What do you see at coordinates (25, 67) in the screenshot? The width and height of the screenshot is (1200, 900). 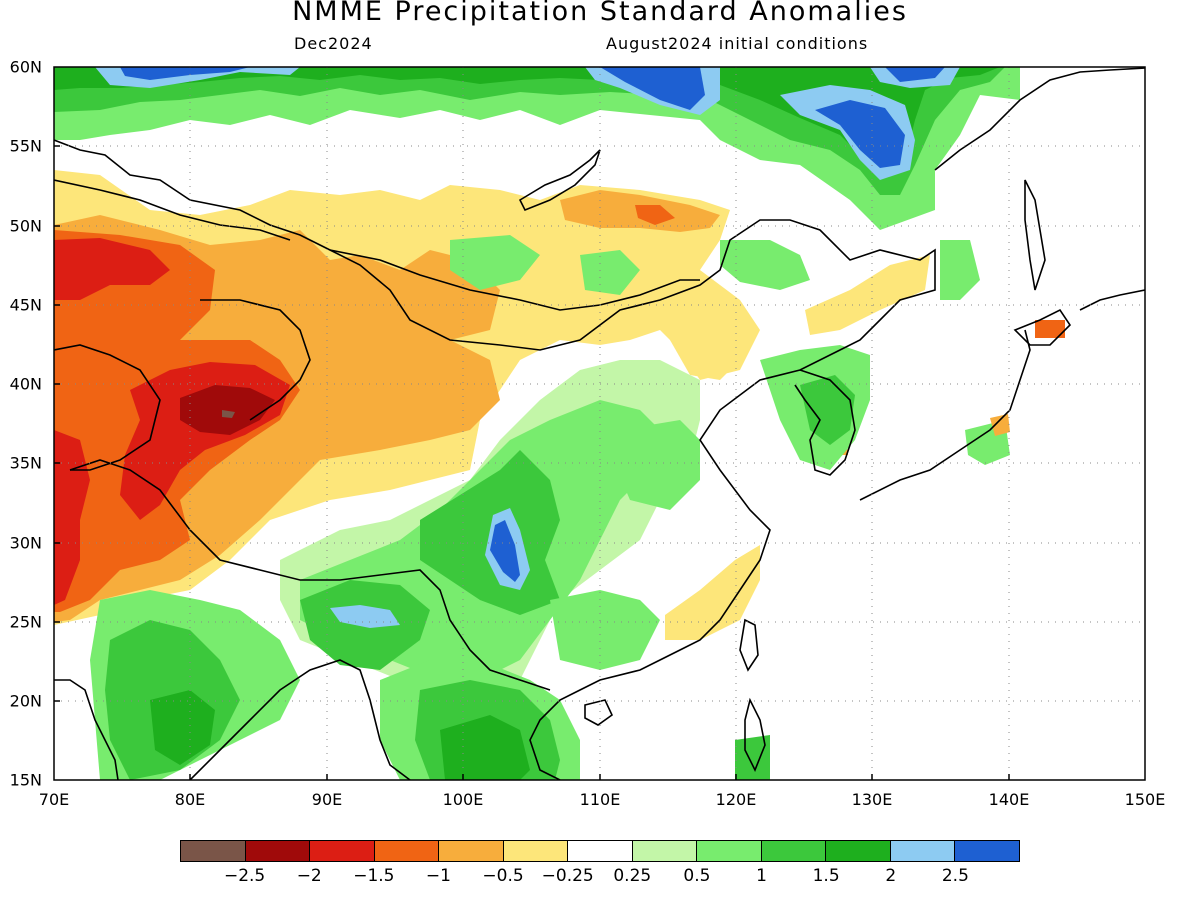 I see `lat-label-60n: 60N` at bounding box center [25, 67].